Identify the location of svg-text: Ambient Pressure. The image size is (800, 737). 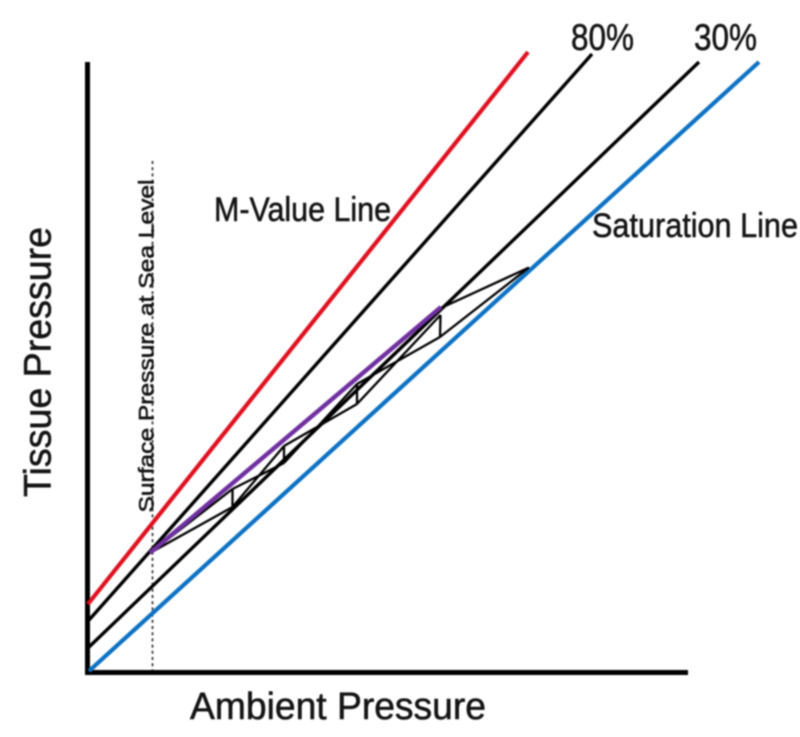
(338, 707).